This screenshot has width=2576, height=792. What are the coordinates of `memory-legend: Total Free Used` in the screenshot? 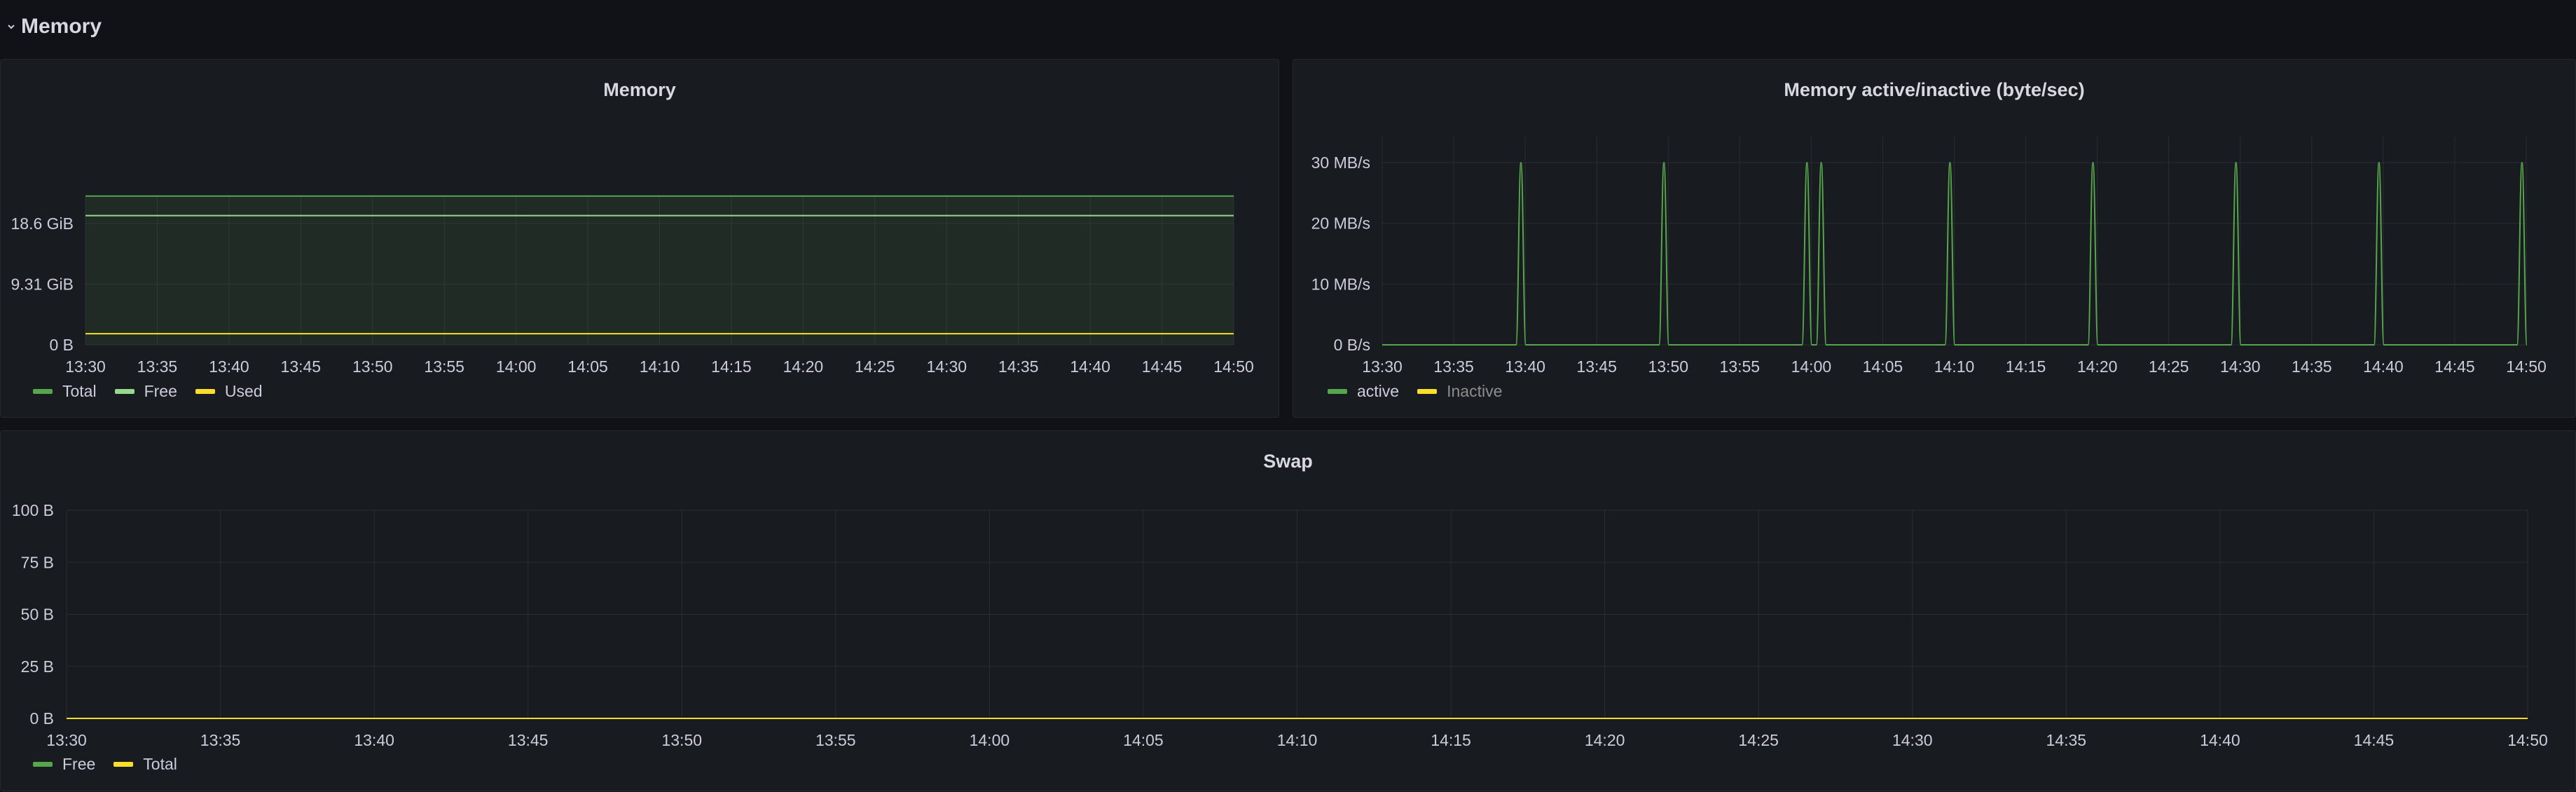 It's located at (157, 391).